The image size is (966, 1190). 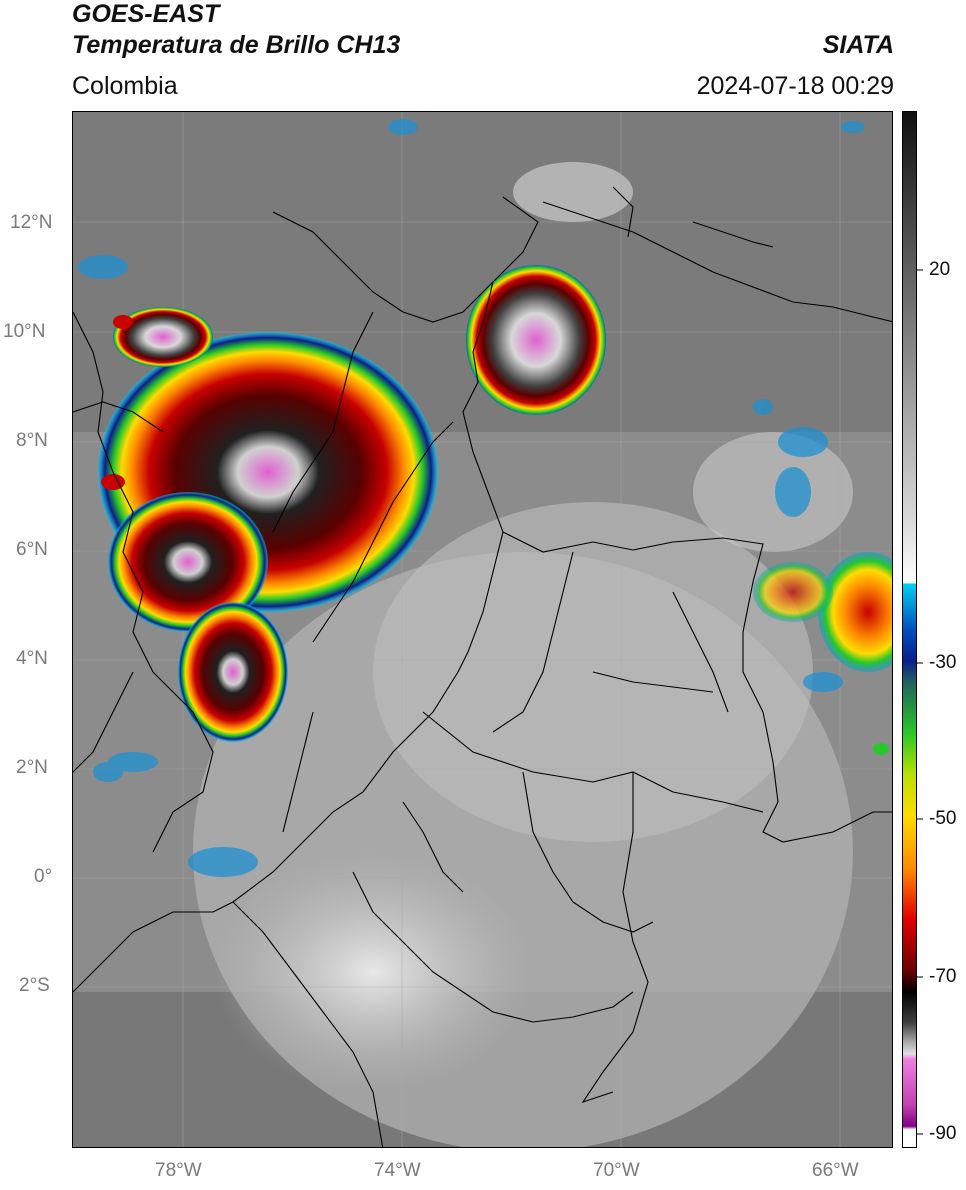 I want to click on lat-tick-4n: 4°N, so click(x=32, y=658).